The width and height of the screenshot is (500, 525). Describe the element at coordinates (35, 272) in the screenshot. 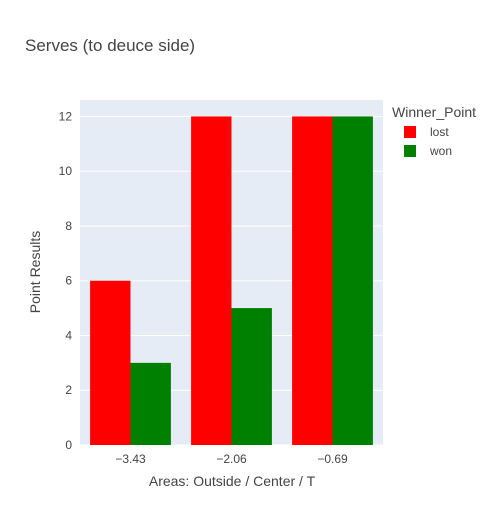

I see `y-axis-title: Point Results` at that location.